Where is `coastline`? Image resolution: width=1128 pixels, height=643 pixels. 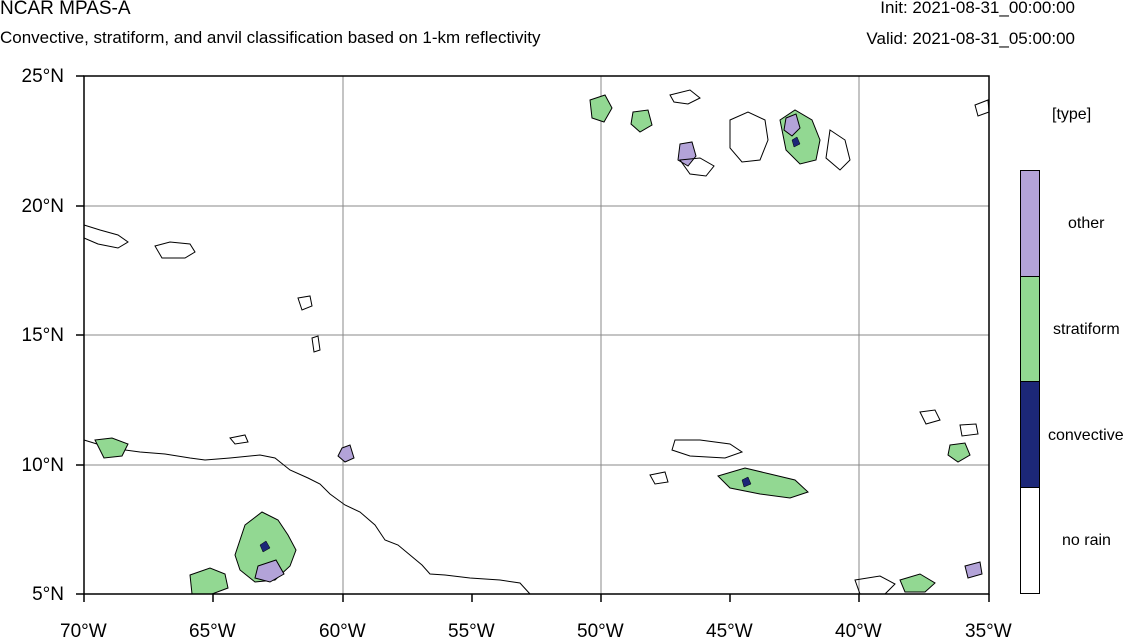 coastline is located at coordinates (307, 517).